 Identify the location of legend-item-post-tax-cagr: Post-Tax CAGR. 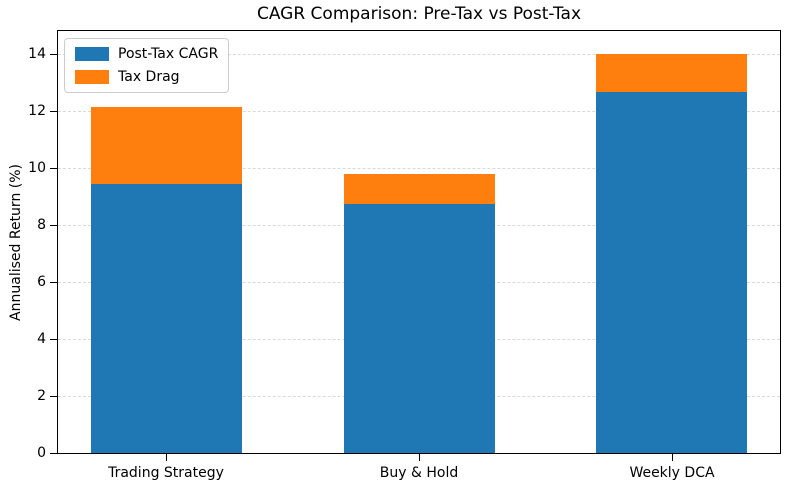
(146, 54).